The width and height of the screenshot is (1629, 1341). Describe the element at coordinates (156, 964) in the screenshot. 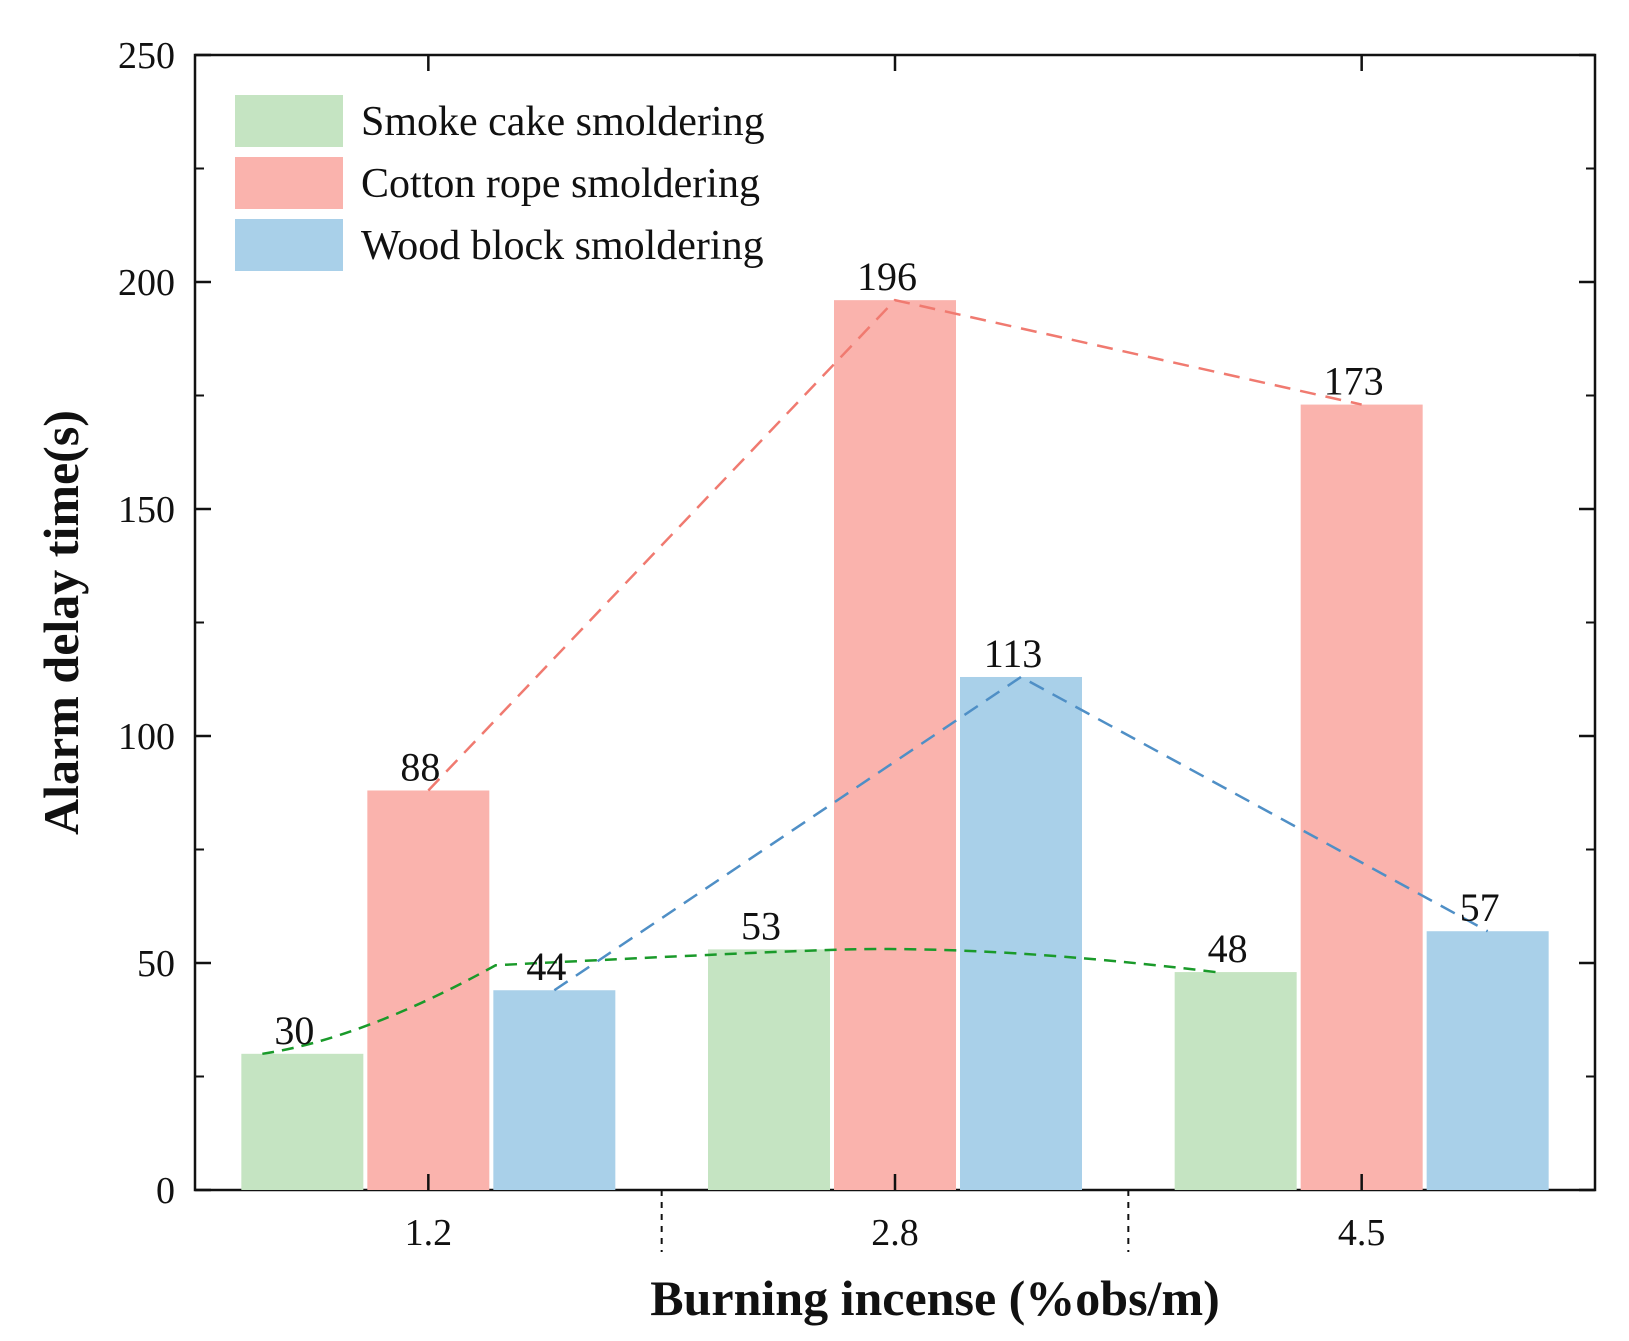

I see `y-tick-label: 50` at that location.